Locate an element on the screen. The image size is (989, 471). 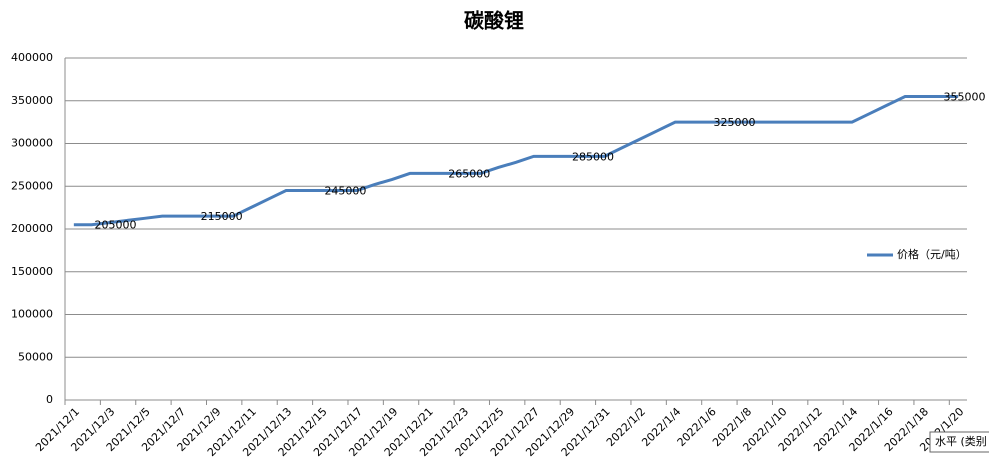
y-tick-label: 100000 is located at coordinates (32, 314).